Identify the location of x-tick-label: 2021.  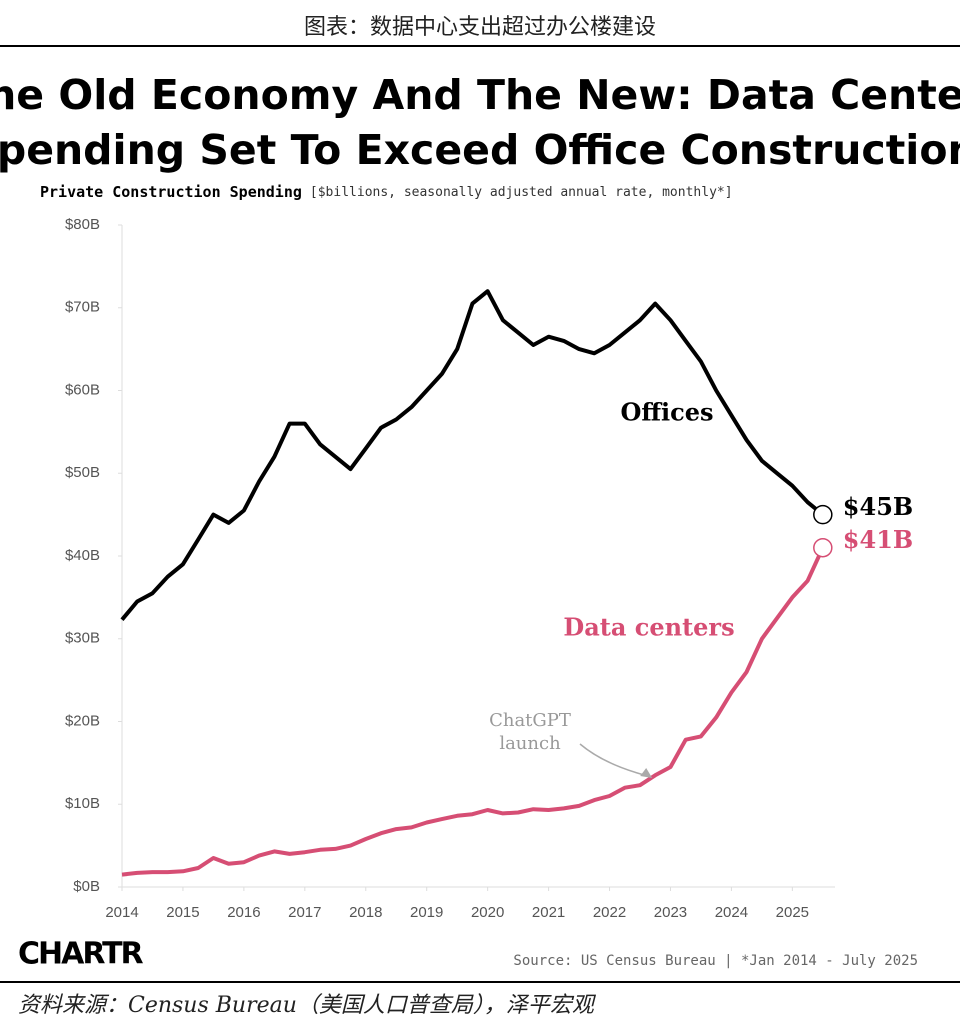
(548, 912).